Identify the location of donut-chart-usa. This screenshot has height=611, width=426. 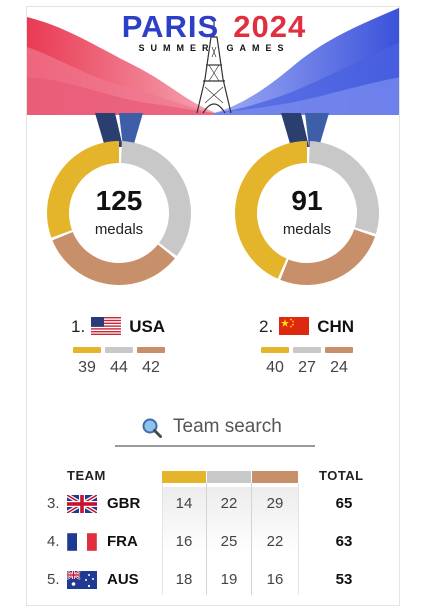
(119, 213).